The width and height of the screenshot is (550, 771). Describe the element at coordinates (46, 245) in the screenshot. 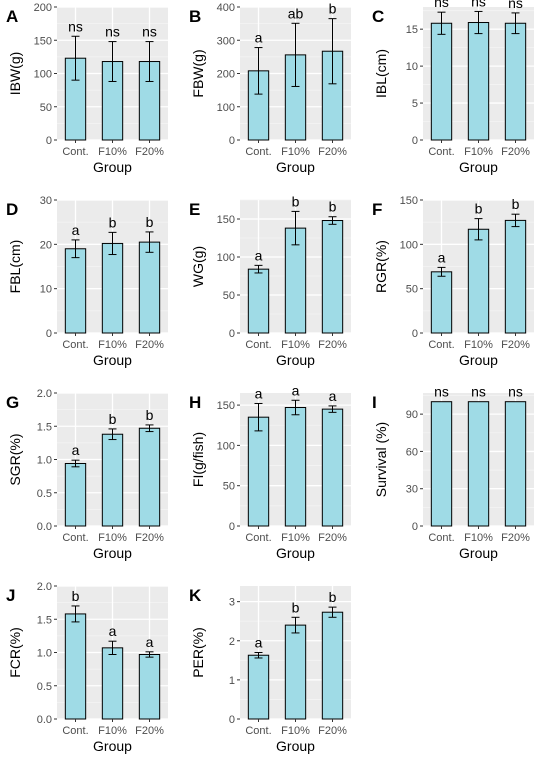

I see `y-tick-label: 20` at that location.